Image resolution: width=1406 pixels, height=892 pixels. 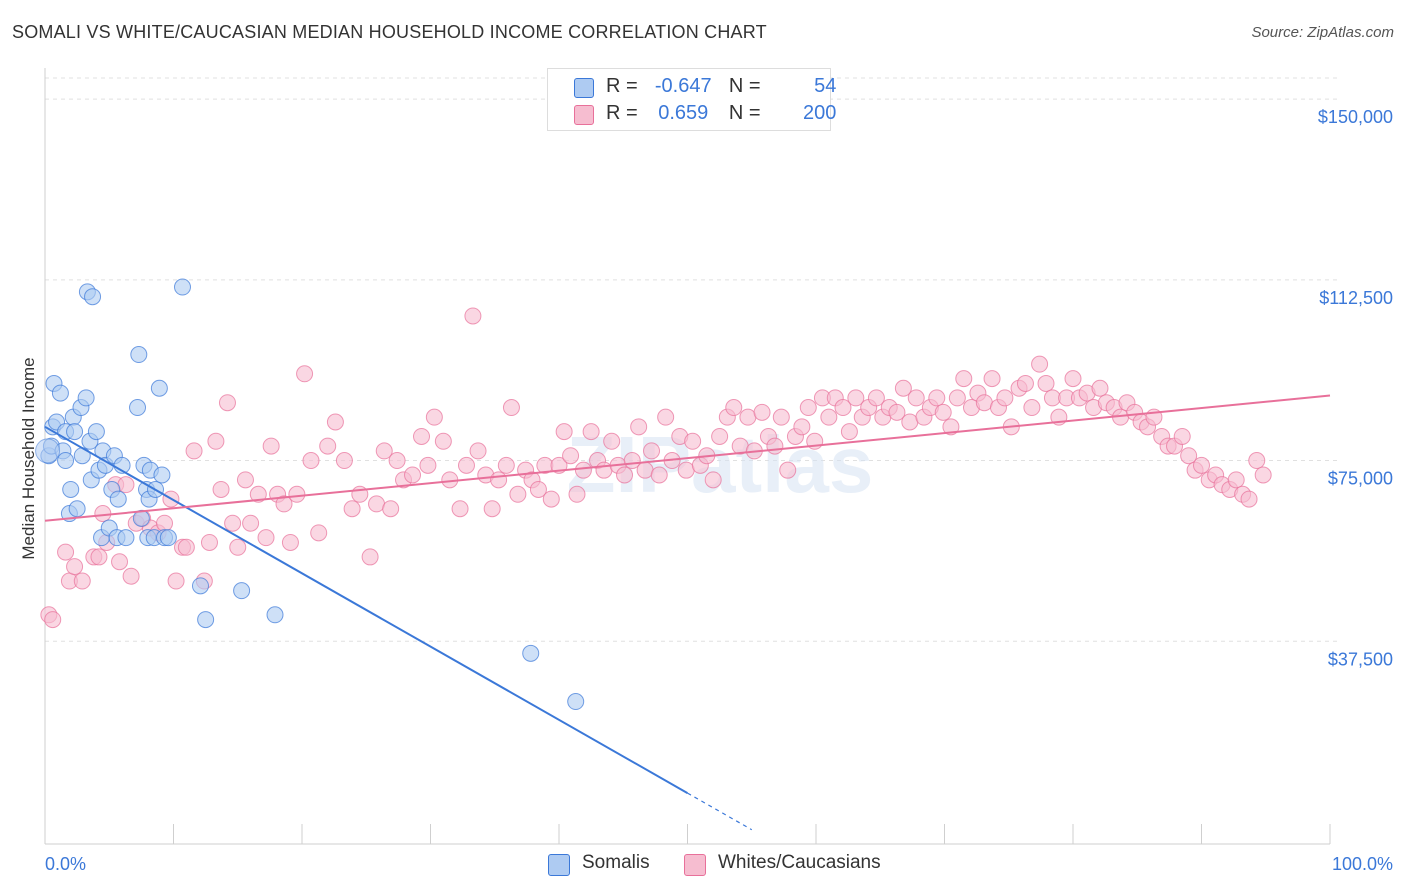 I want to click on somali-swatch, so click(x=559, y=865).